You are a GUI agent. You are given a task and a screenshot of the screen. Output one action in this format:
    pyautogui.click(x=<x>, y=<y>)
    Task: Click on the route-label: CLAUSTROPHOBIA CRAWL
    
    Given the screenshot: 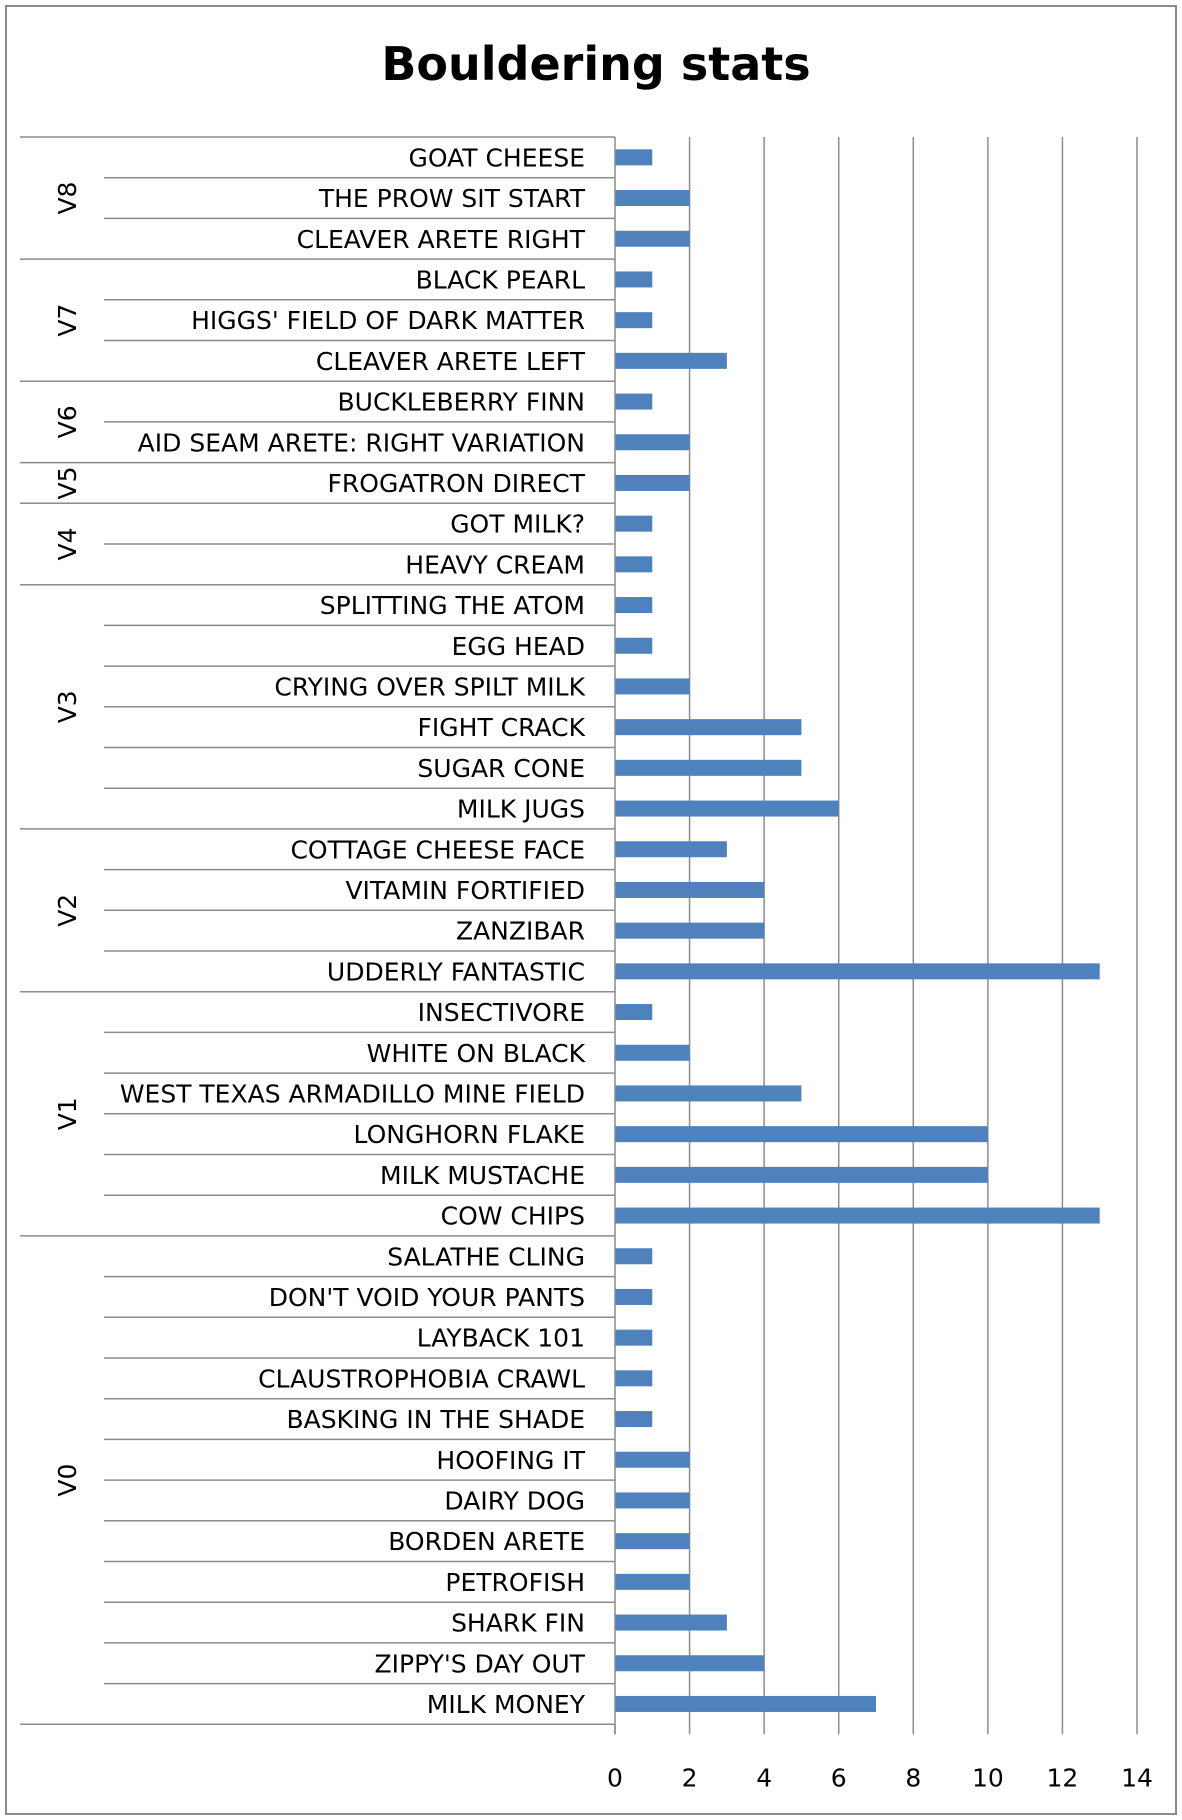 What is the action you would take?
    pyautogui.click(x=421, y=1378)
    